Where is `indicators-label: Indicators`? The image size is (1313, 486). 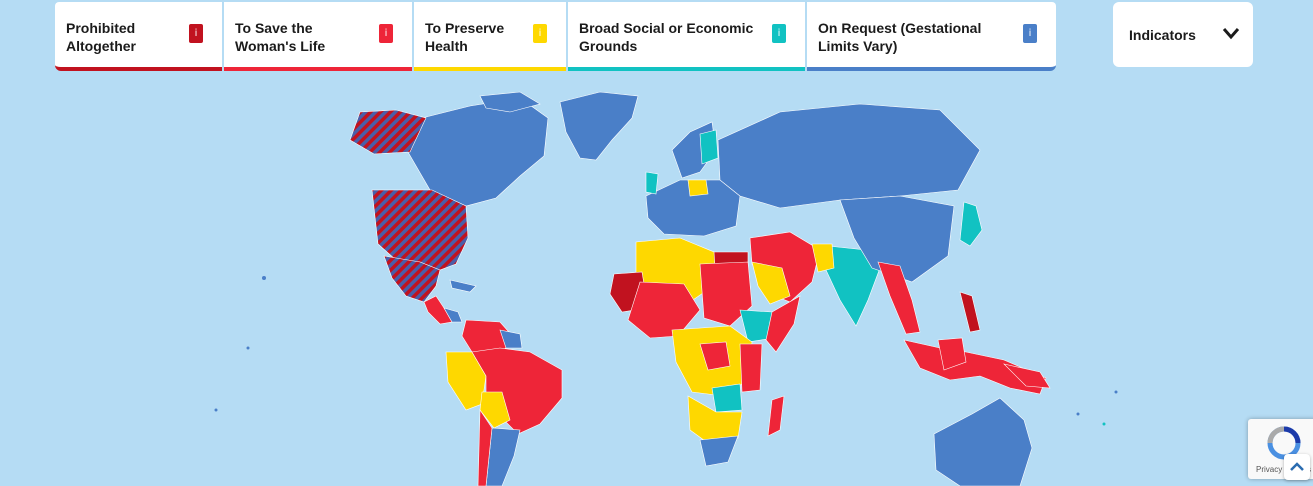 indicators-label: Indicators is located at coordinates (1162, 34).